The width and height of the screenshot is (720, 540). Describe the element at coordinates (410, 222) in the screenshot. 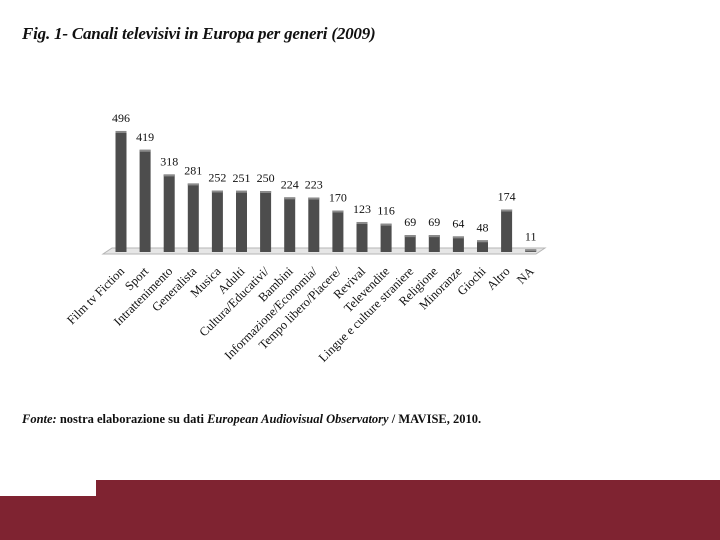

I see `value-label-13: 69` at that location.